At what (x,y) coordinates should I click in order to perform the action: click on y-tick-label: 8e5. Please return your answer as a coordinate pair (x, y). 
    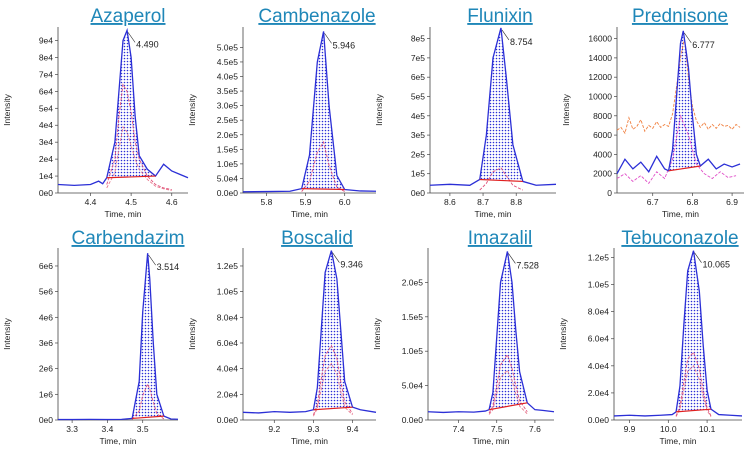
    Looking at the image, I should click on (418, 39).